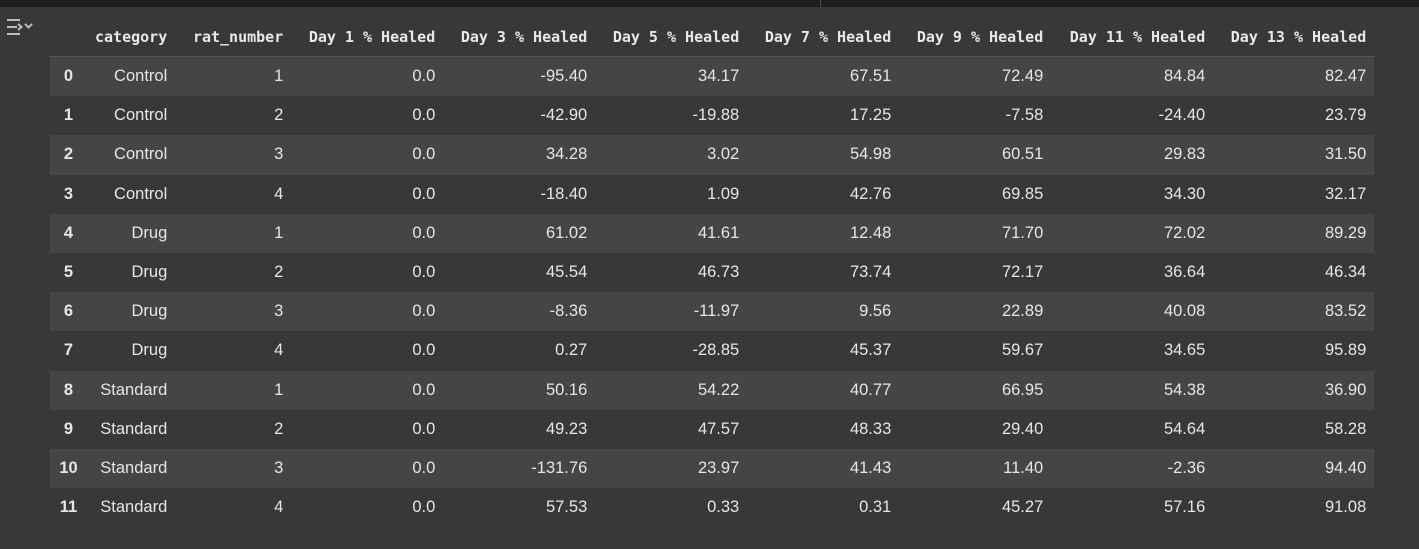 The width and height of the screenshot is (1419, 549). What do you see at coordinates (1345, 115) in the screenshot?
I see `table-cell: 23.79` at bounding box center [1345, 115].